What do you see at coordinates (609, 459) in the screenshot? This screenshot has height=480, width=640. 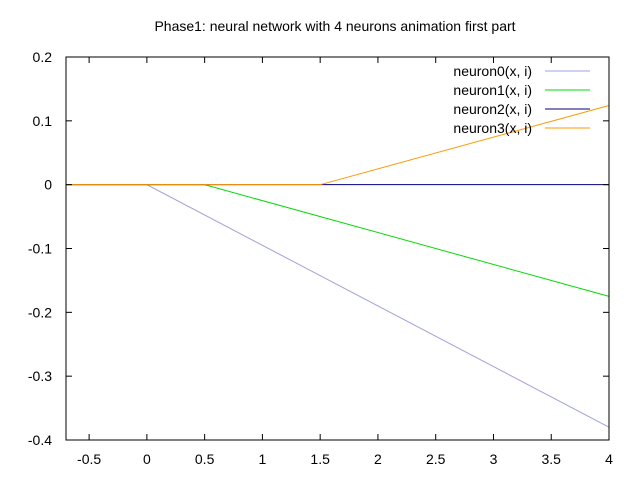 I see `x-tick-label: 4` at bounding box center [609, 459].